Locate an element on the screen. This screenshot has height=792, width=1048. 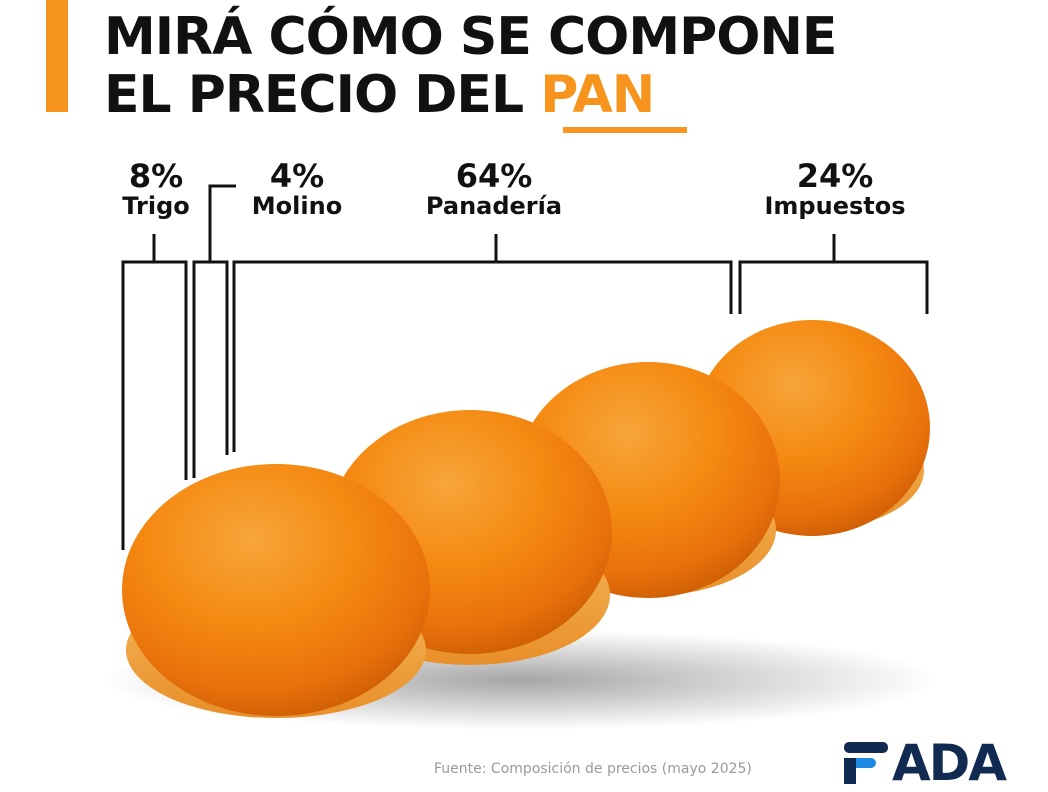
title-highlight: PAN is located at coordinates (597, 95).